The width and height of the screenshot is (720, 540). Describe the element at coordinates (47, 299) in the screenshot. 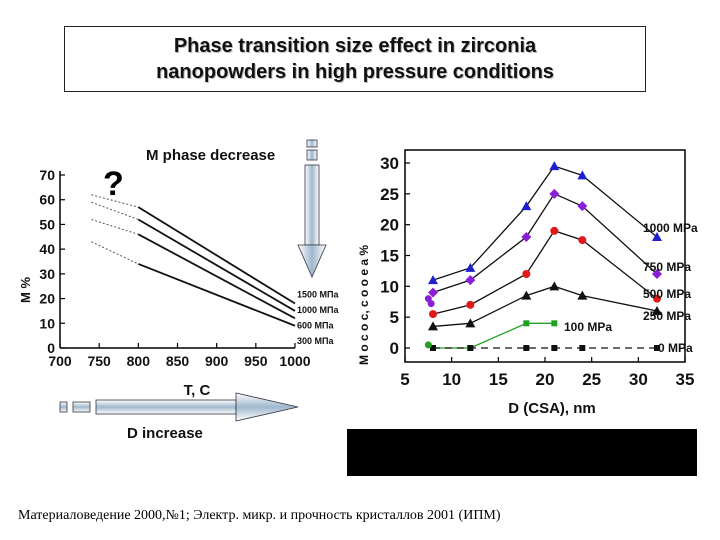

I see `left-y-tick-label: 20` at that location.